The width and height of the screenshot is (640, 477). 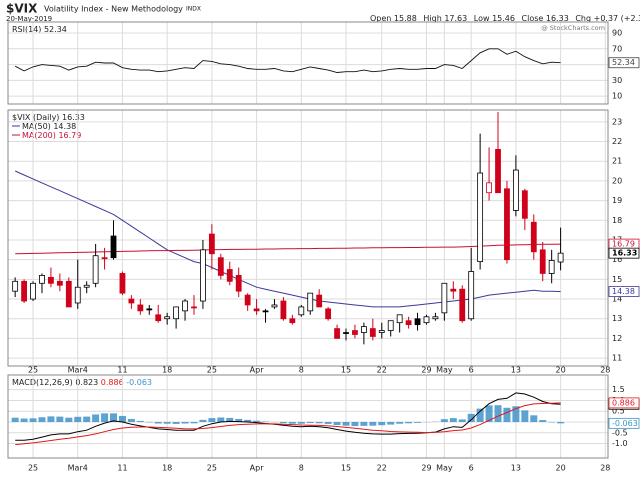 I want to click on value-tag: 0.886, so click(x=623, y=402).